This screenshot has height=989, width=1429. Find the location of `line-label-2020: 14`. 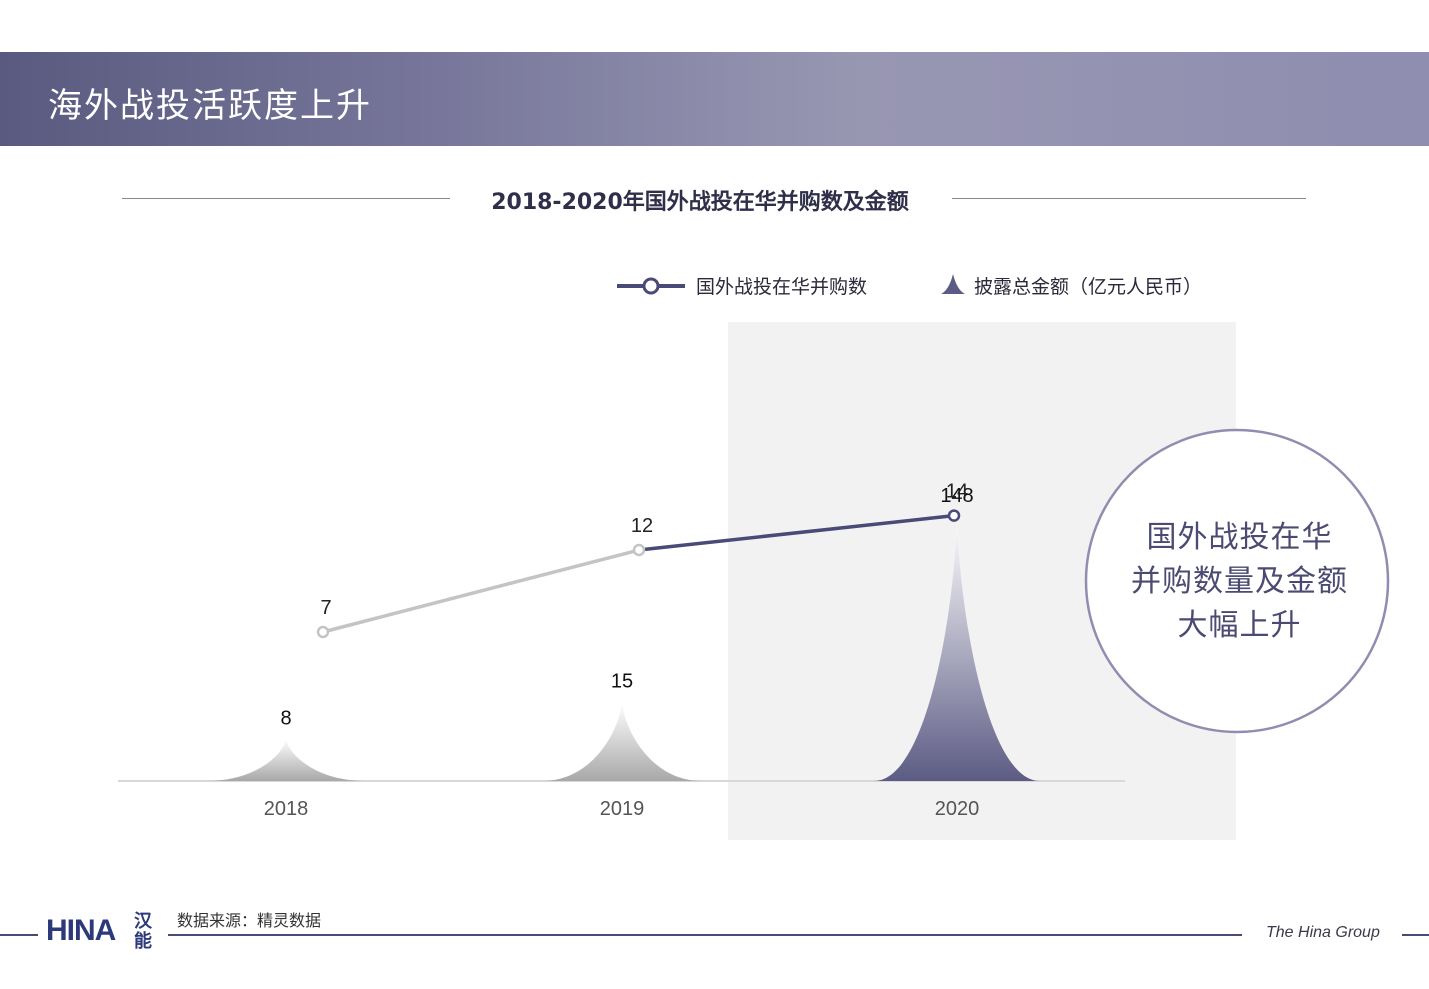

line-label-2020: 14 is located at coordinates (957, 492).